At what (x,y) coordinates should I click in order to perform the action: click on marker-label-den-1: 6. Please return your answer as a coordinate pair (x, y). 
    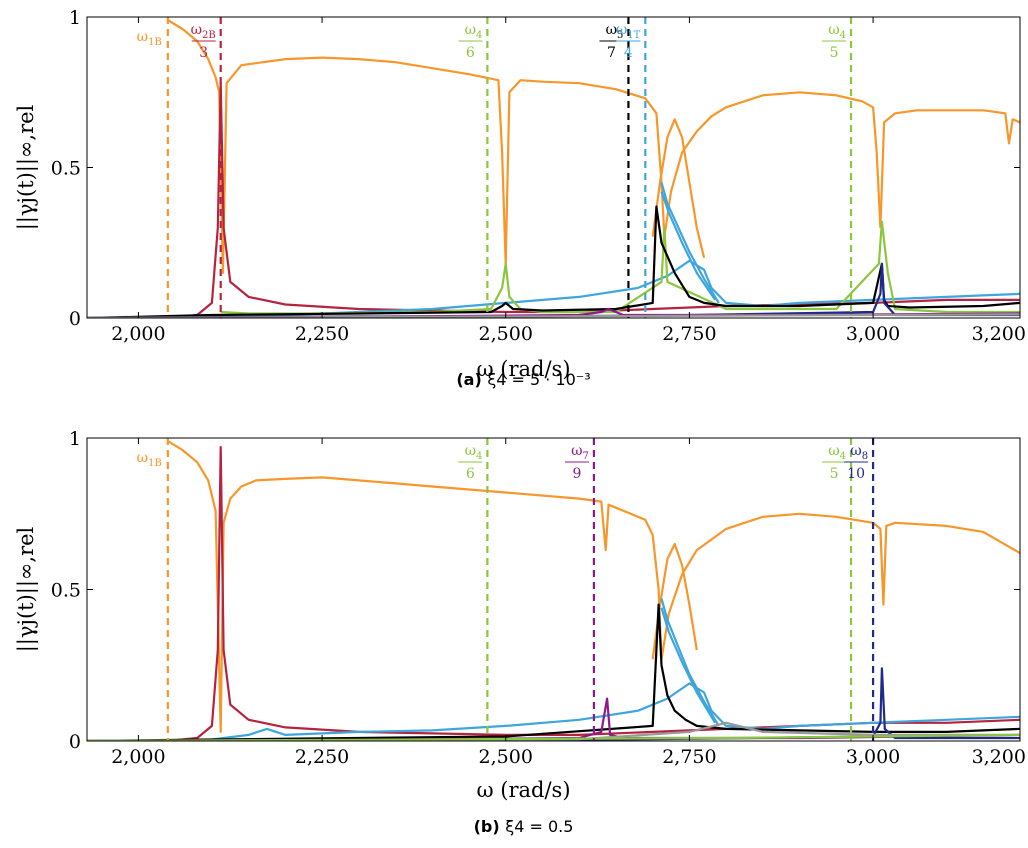
    Looking at the image, I should click on (470, 474).